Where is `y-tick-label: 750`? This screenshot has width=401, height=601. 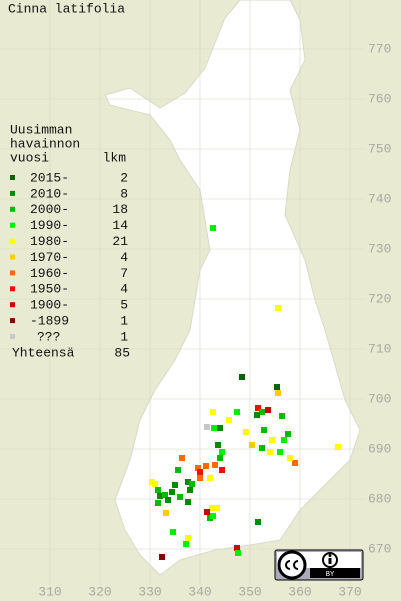 y-tick-label: 750 is located at coordinates (379, 148).